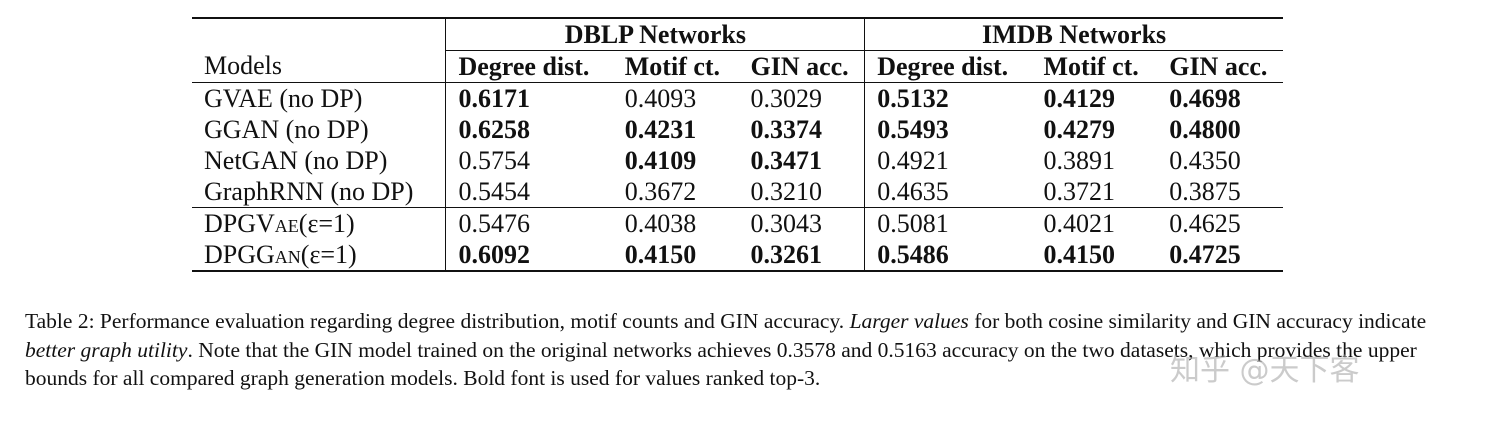 Image resolution: width=1487 pixels, height=424 pixels. What do you see at coordinates (286, 129) in the screenshot?
I see `model-name: GGAN (no DP)` at bounding box center [286, 129].